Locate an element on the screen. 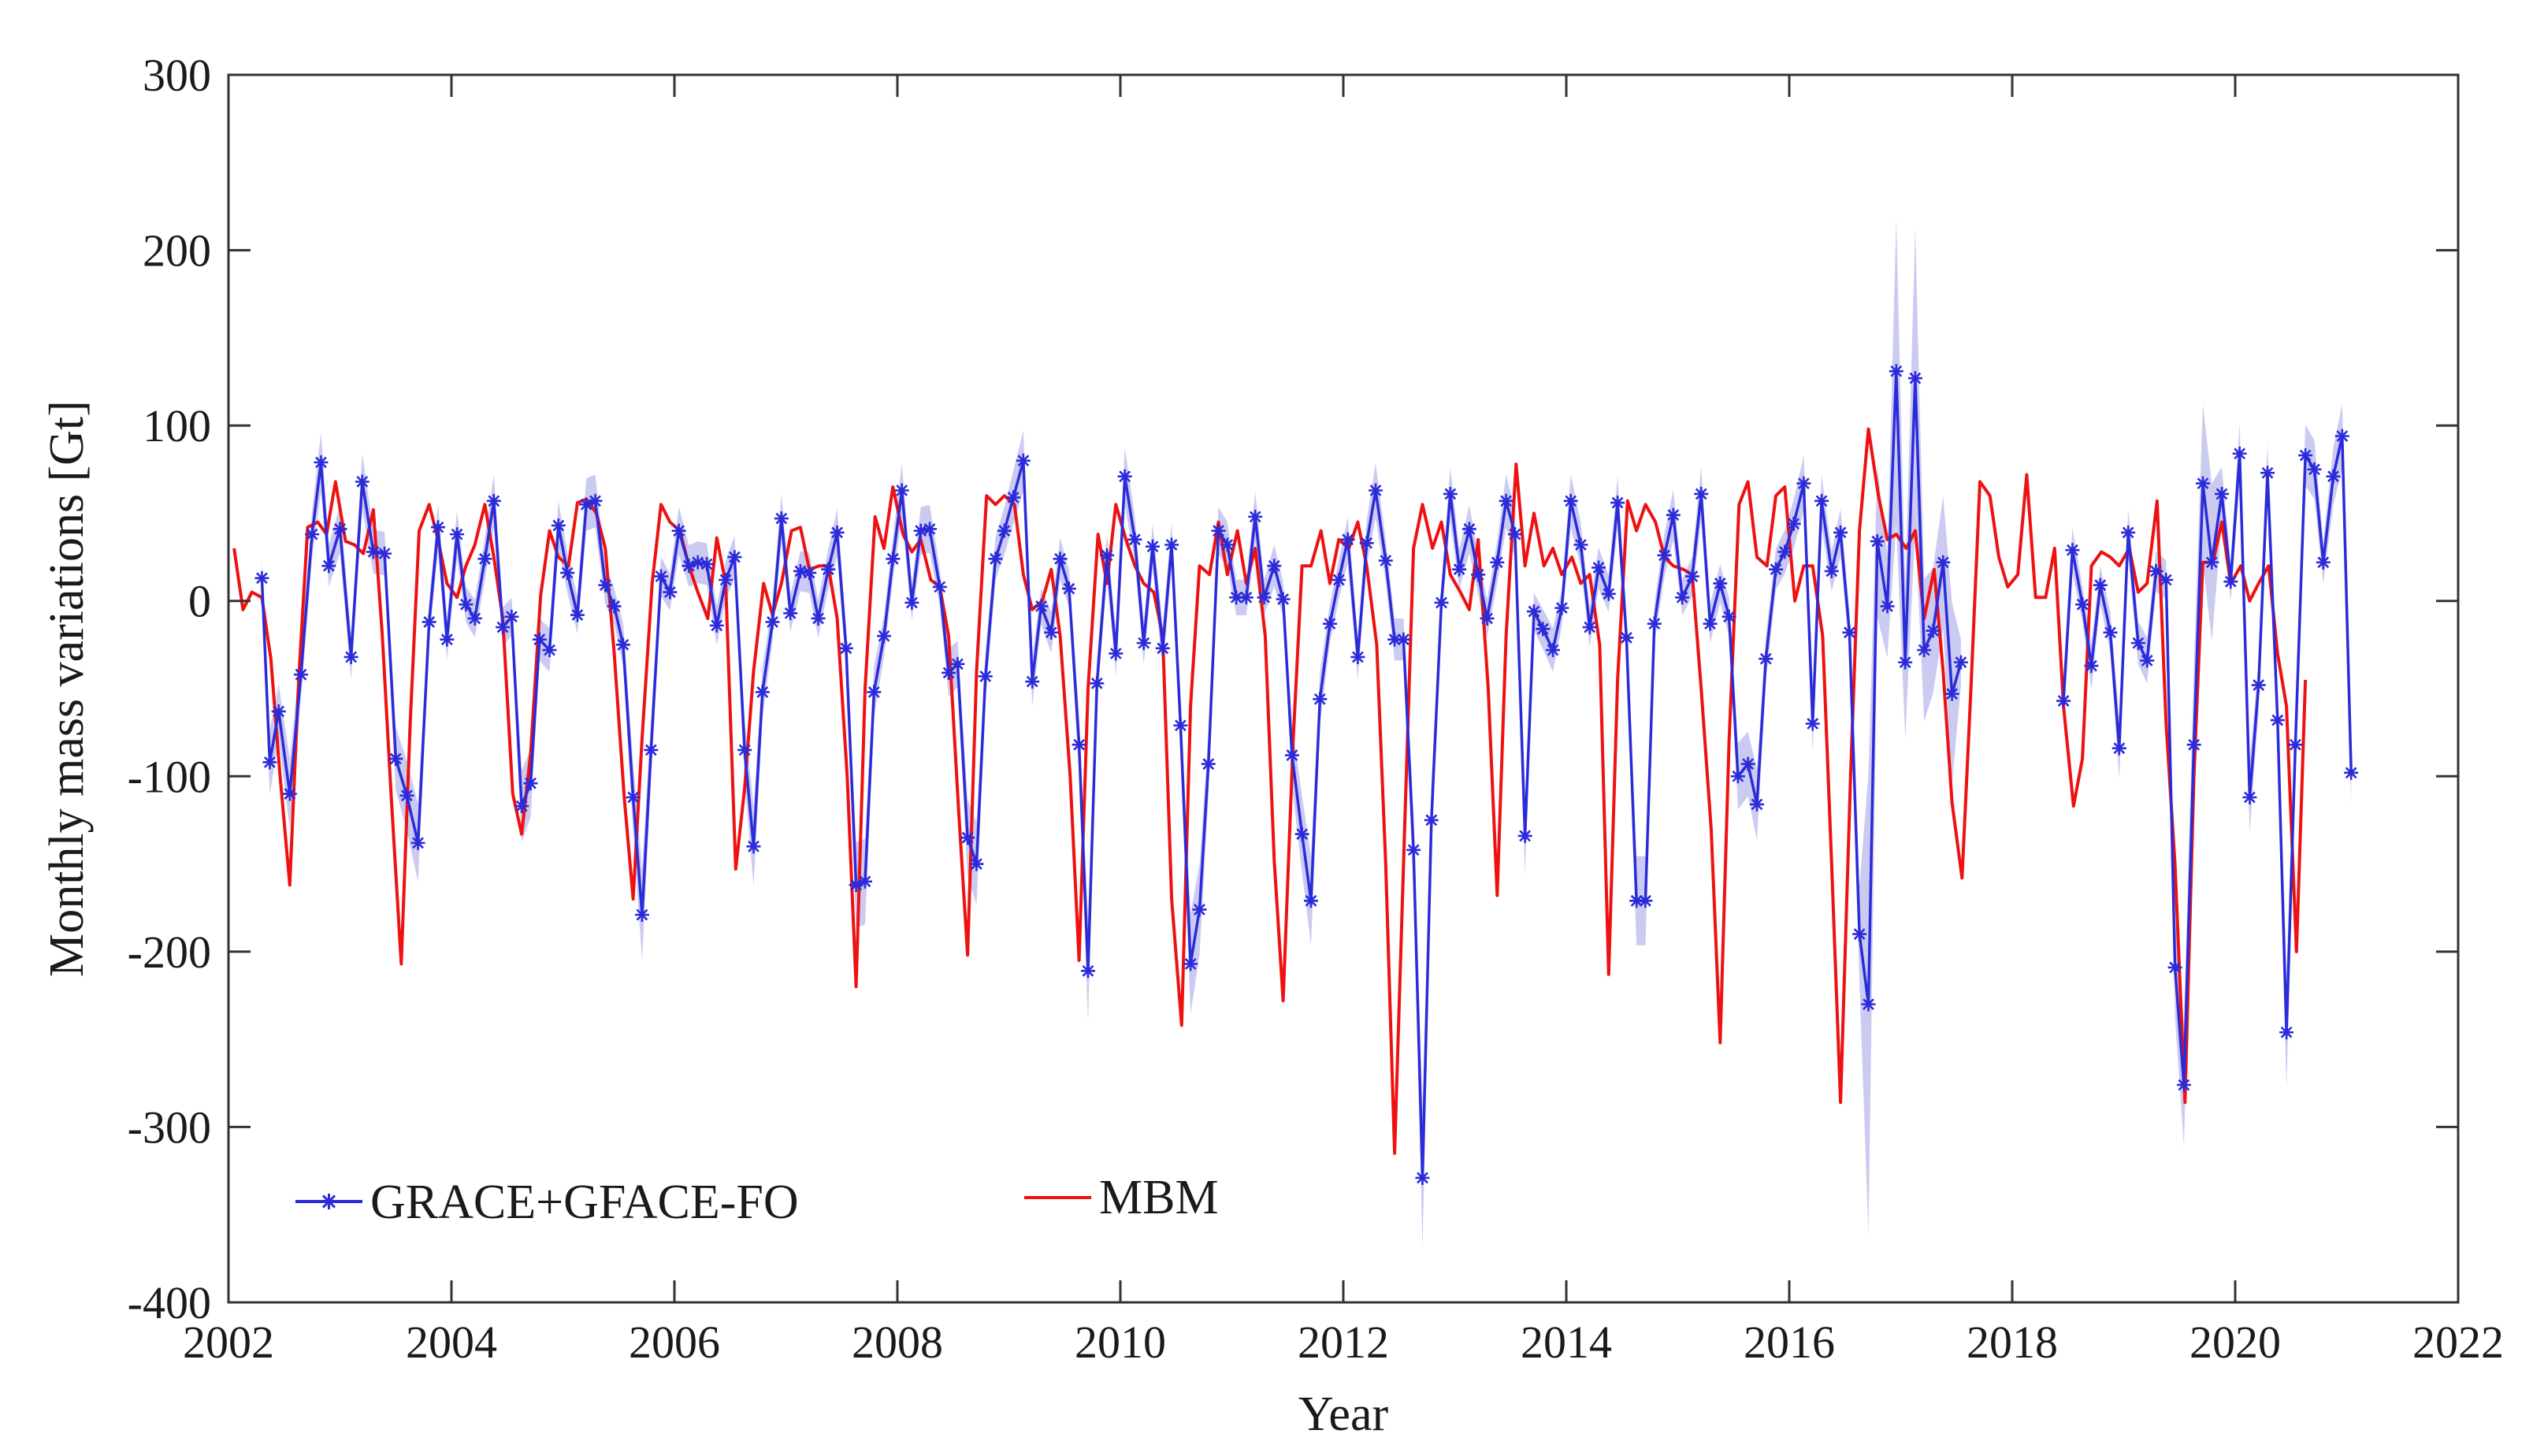  y-tick-label: -400 is located at coordinates (169, 1302).